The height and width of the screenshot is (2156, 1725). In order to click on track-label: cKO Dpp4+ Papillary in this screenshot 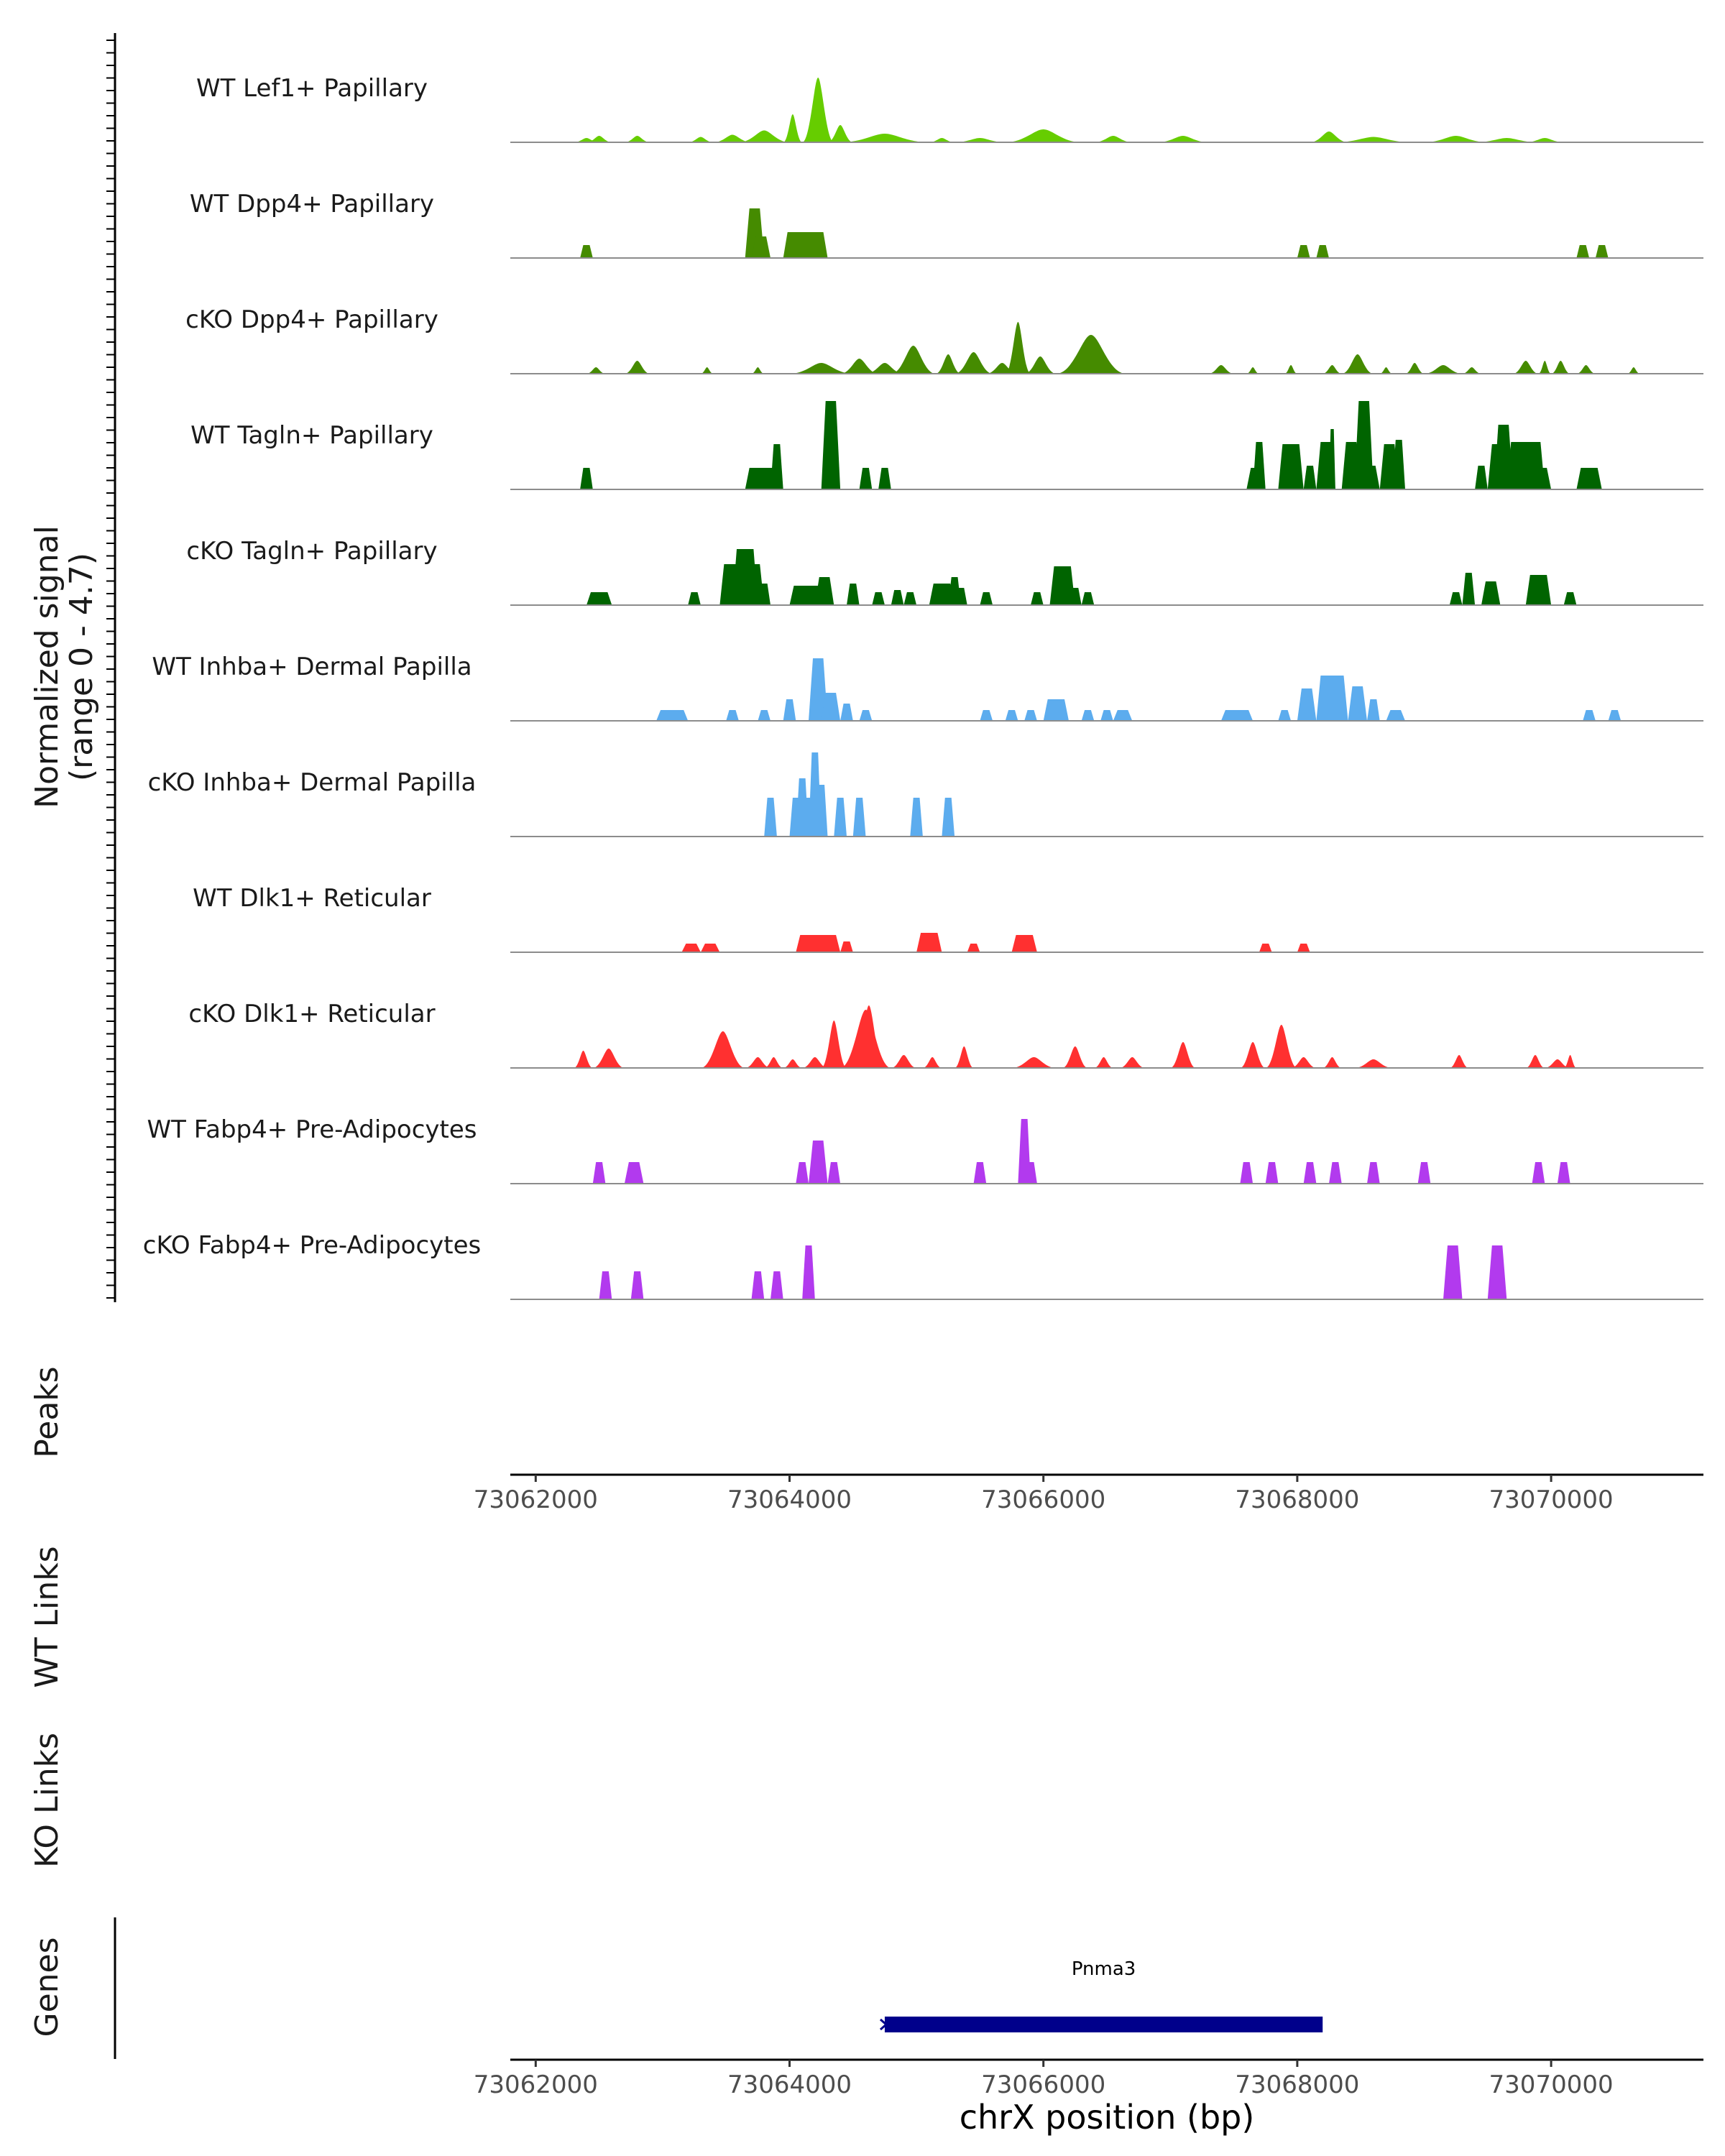, I will do `click(311, 319)`.